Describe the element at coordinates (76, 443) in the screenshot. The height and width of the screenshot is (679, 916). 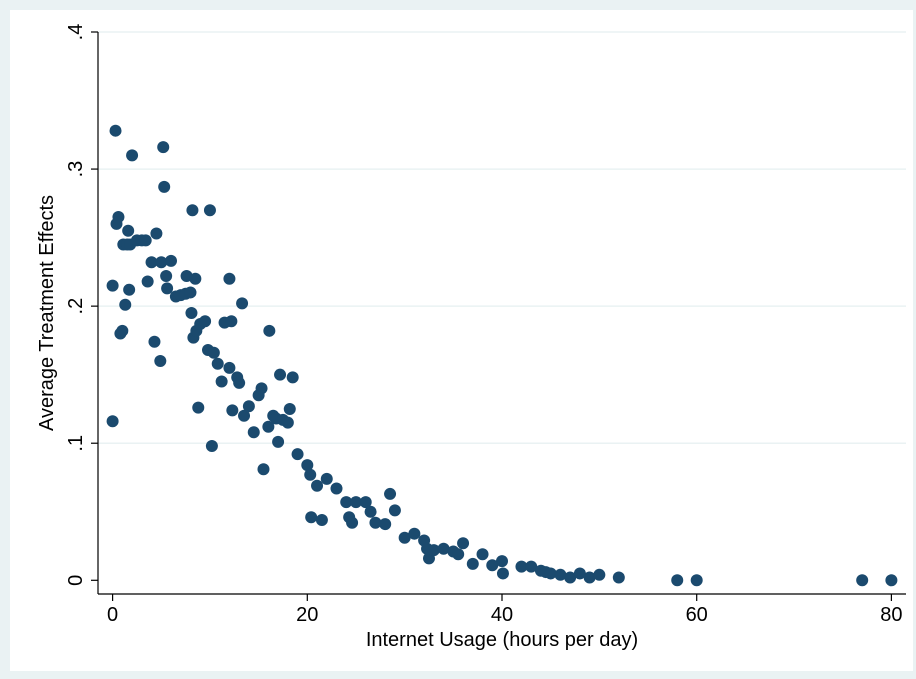
I see `y-tick-label: .1` at that location.